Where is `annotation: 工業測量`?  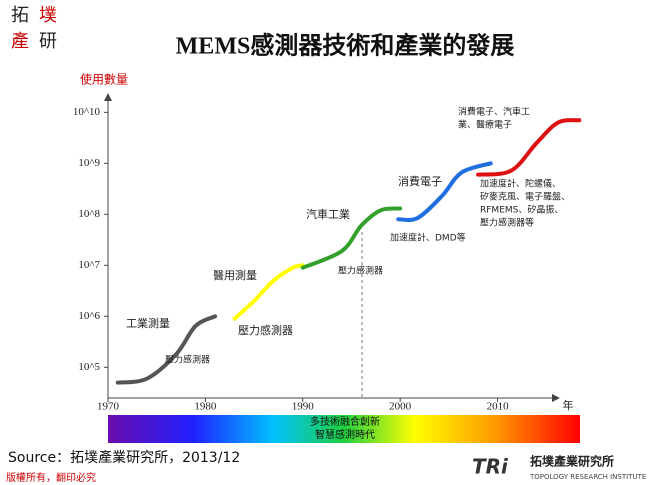 annotation: 工業測量 is located at coordinates (148, 323).